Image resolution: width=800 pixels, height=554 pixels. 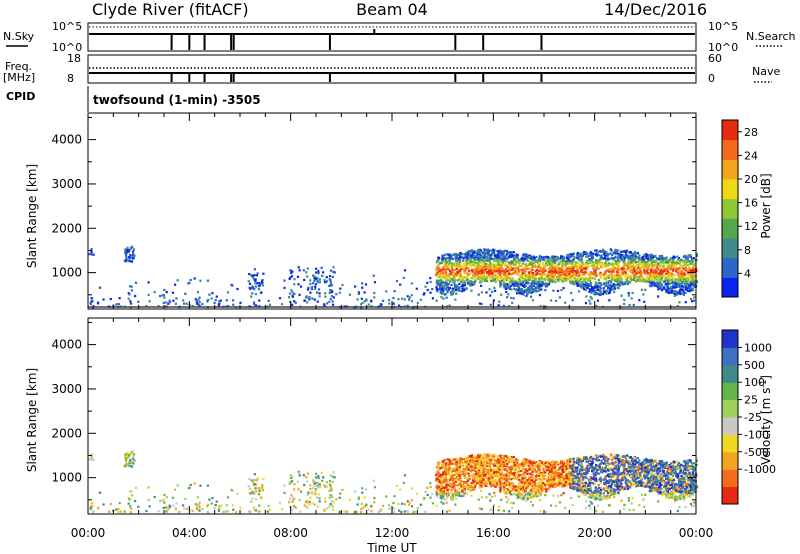 What do you see at coordinates (393, 277) in the screenshot?
I see `power-data-layer` at bounding box center [393, 277].